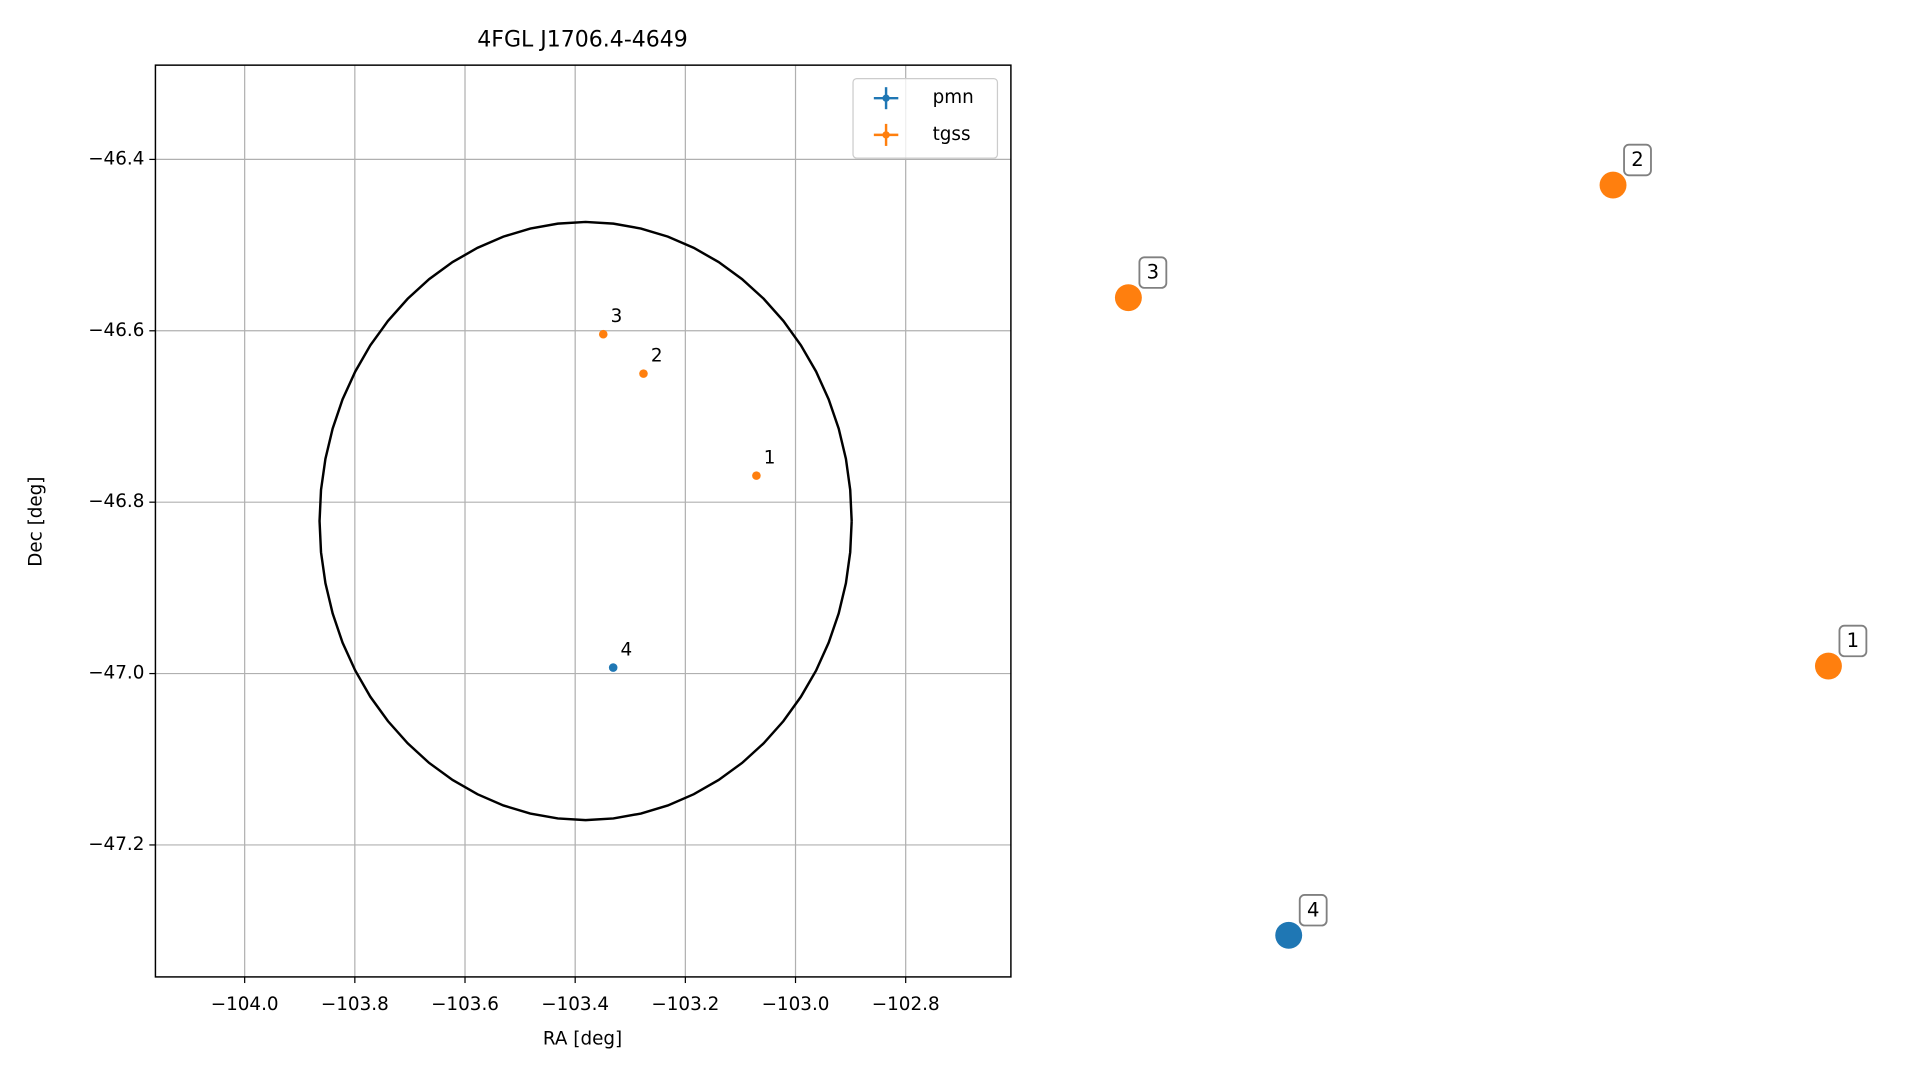  I want to click on point-label: 3, so click(617, 316).